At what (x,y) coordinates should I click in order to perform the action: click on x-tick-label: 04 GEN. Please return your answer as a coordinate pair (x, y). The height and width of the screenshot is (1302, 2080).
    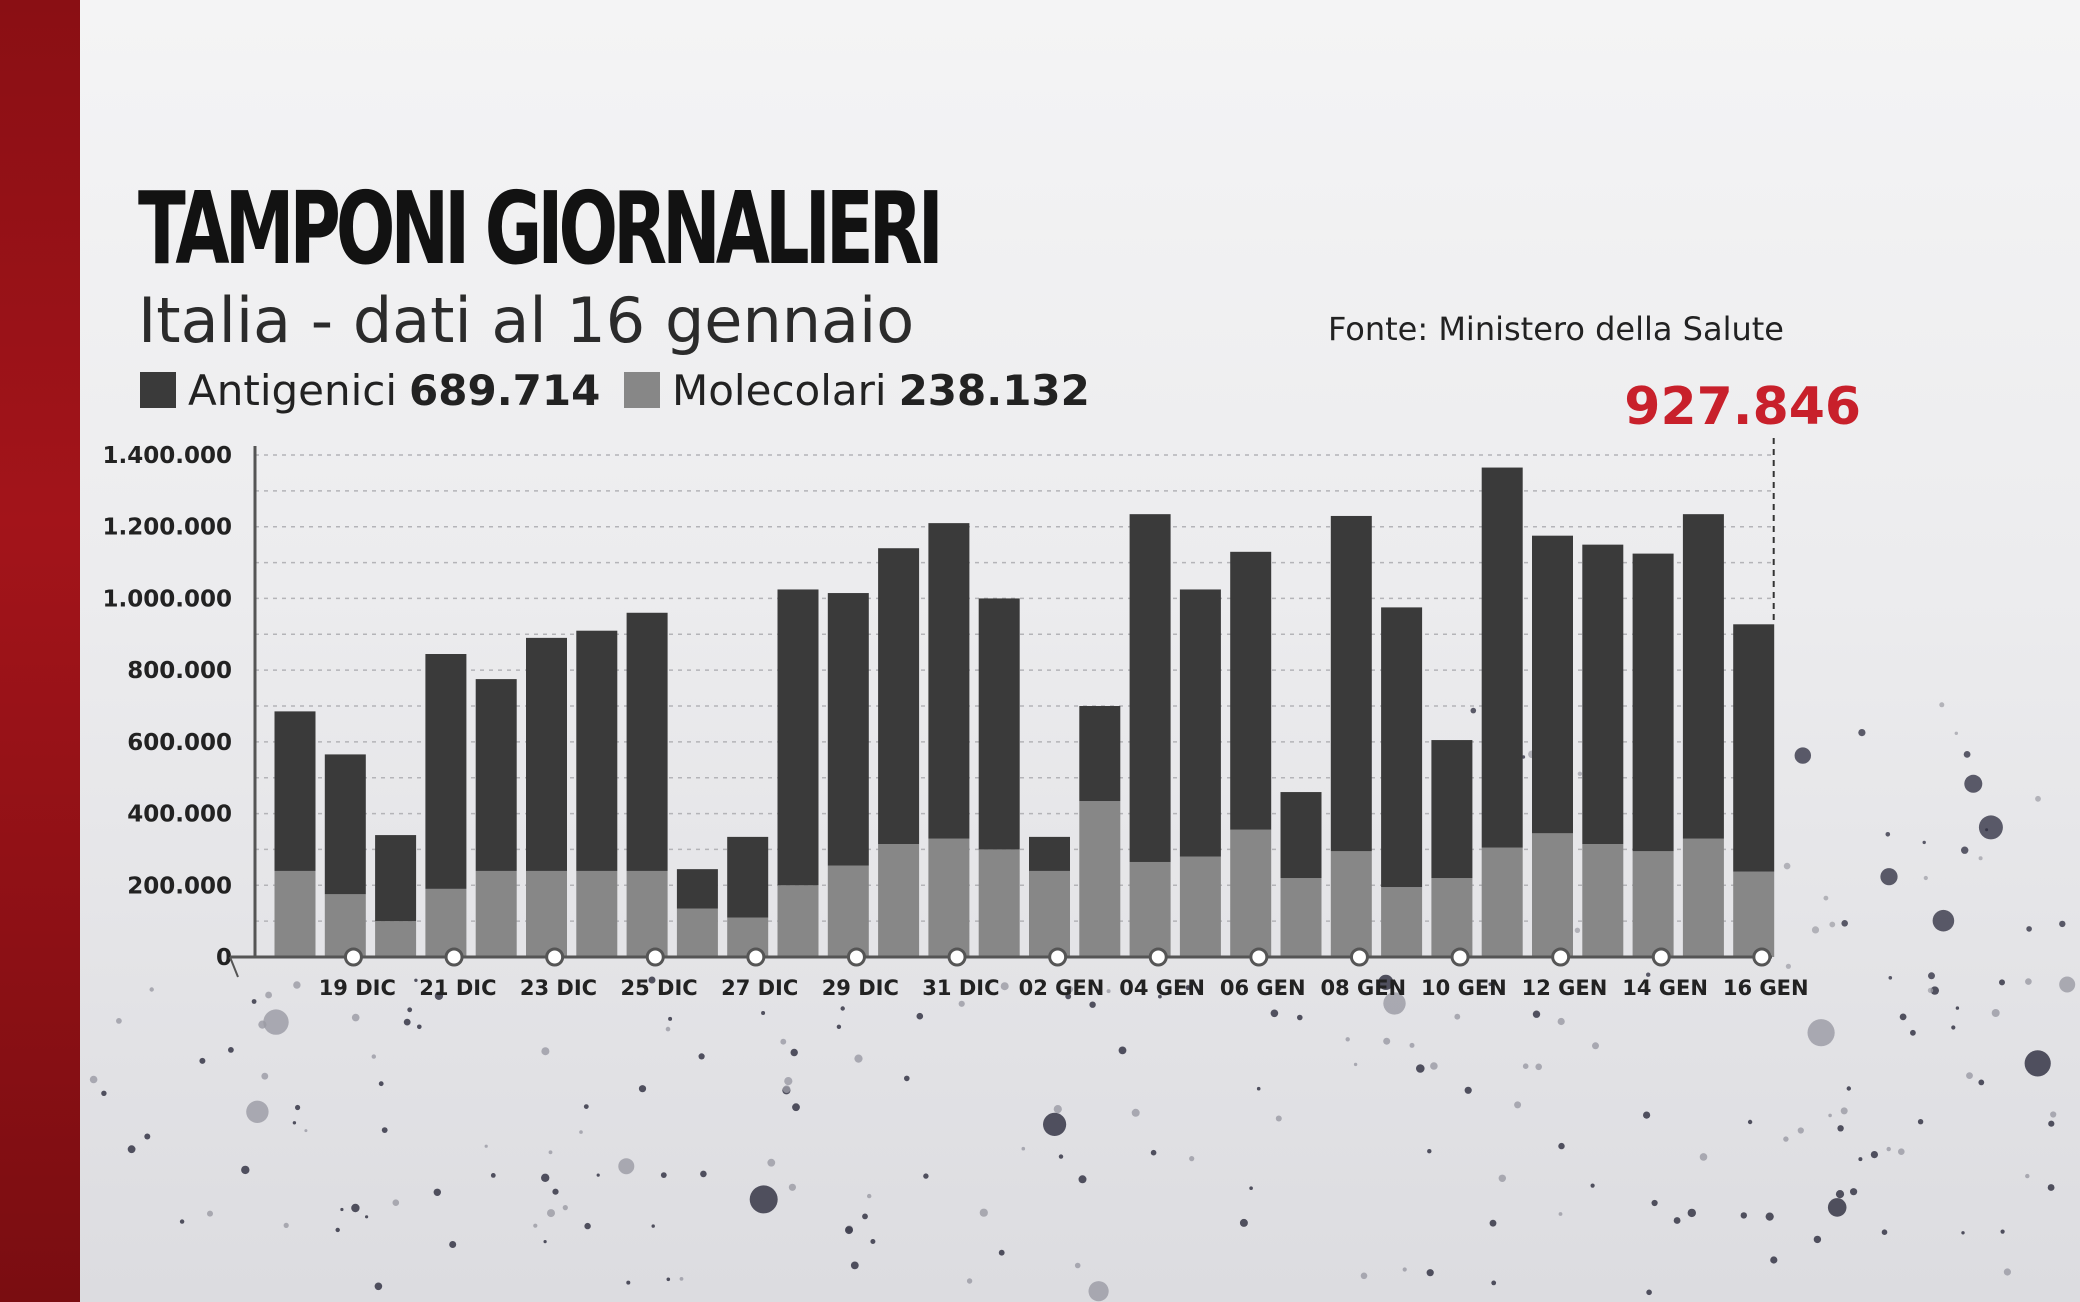
    Looking at the image, I should click on (1162, 988).